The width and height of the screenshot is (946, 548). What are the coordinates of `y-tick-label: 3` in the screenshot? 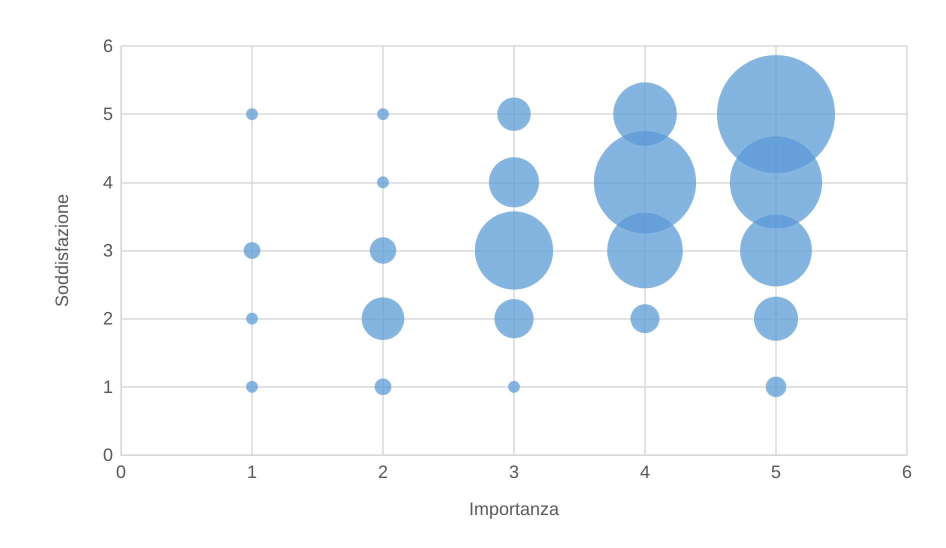 It's located at (107, 250).